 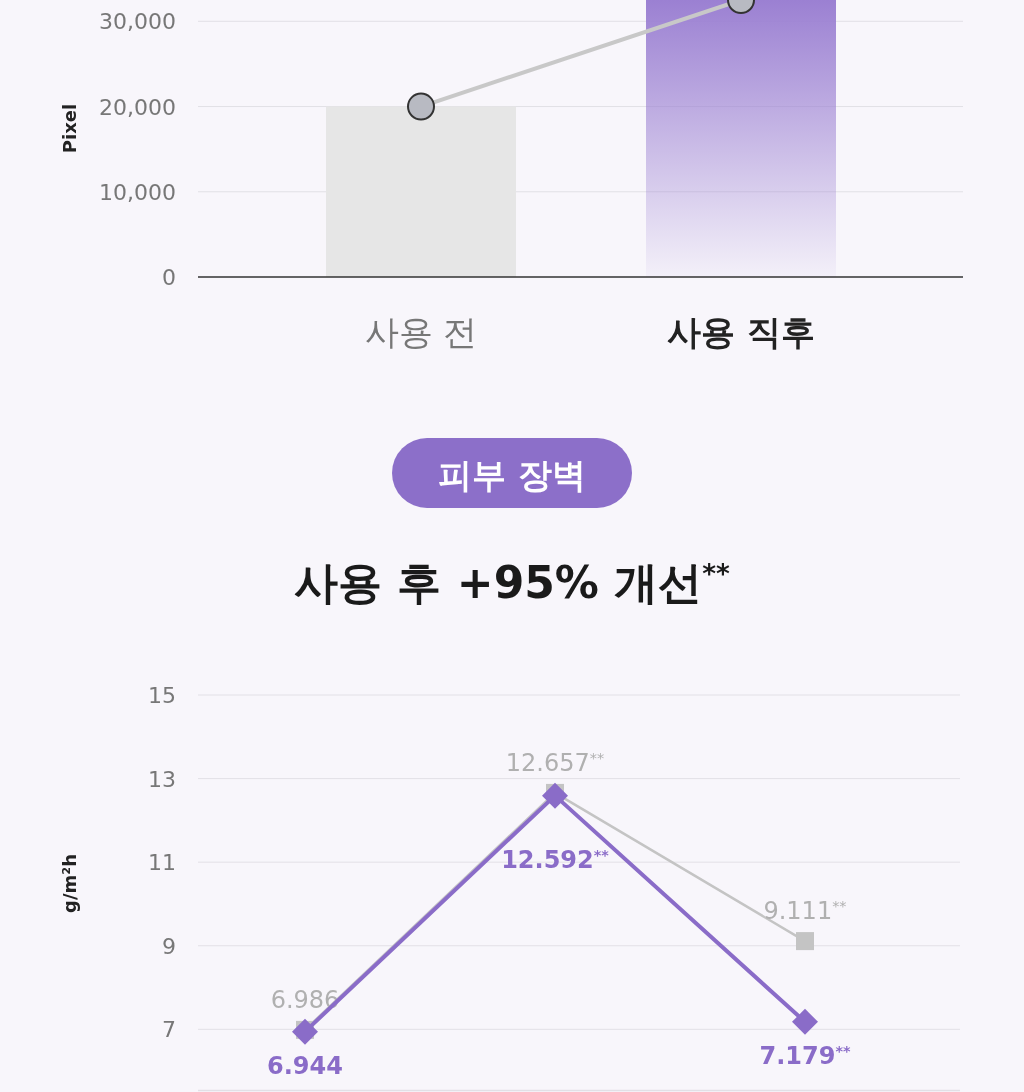 I want to click on y-tick-label: 9, so click(x=169, y=946).